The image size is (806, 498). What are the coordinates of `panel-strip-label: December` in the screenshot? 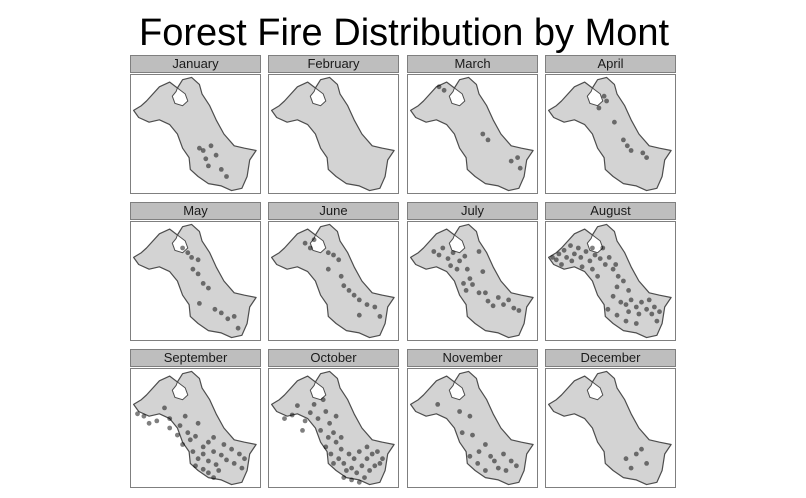 It's located at (610, 358).